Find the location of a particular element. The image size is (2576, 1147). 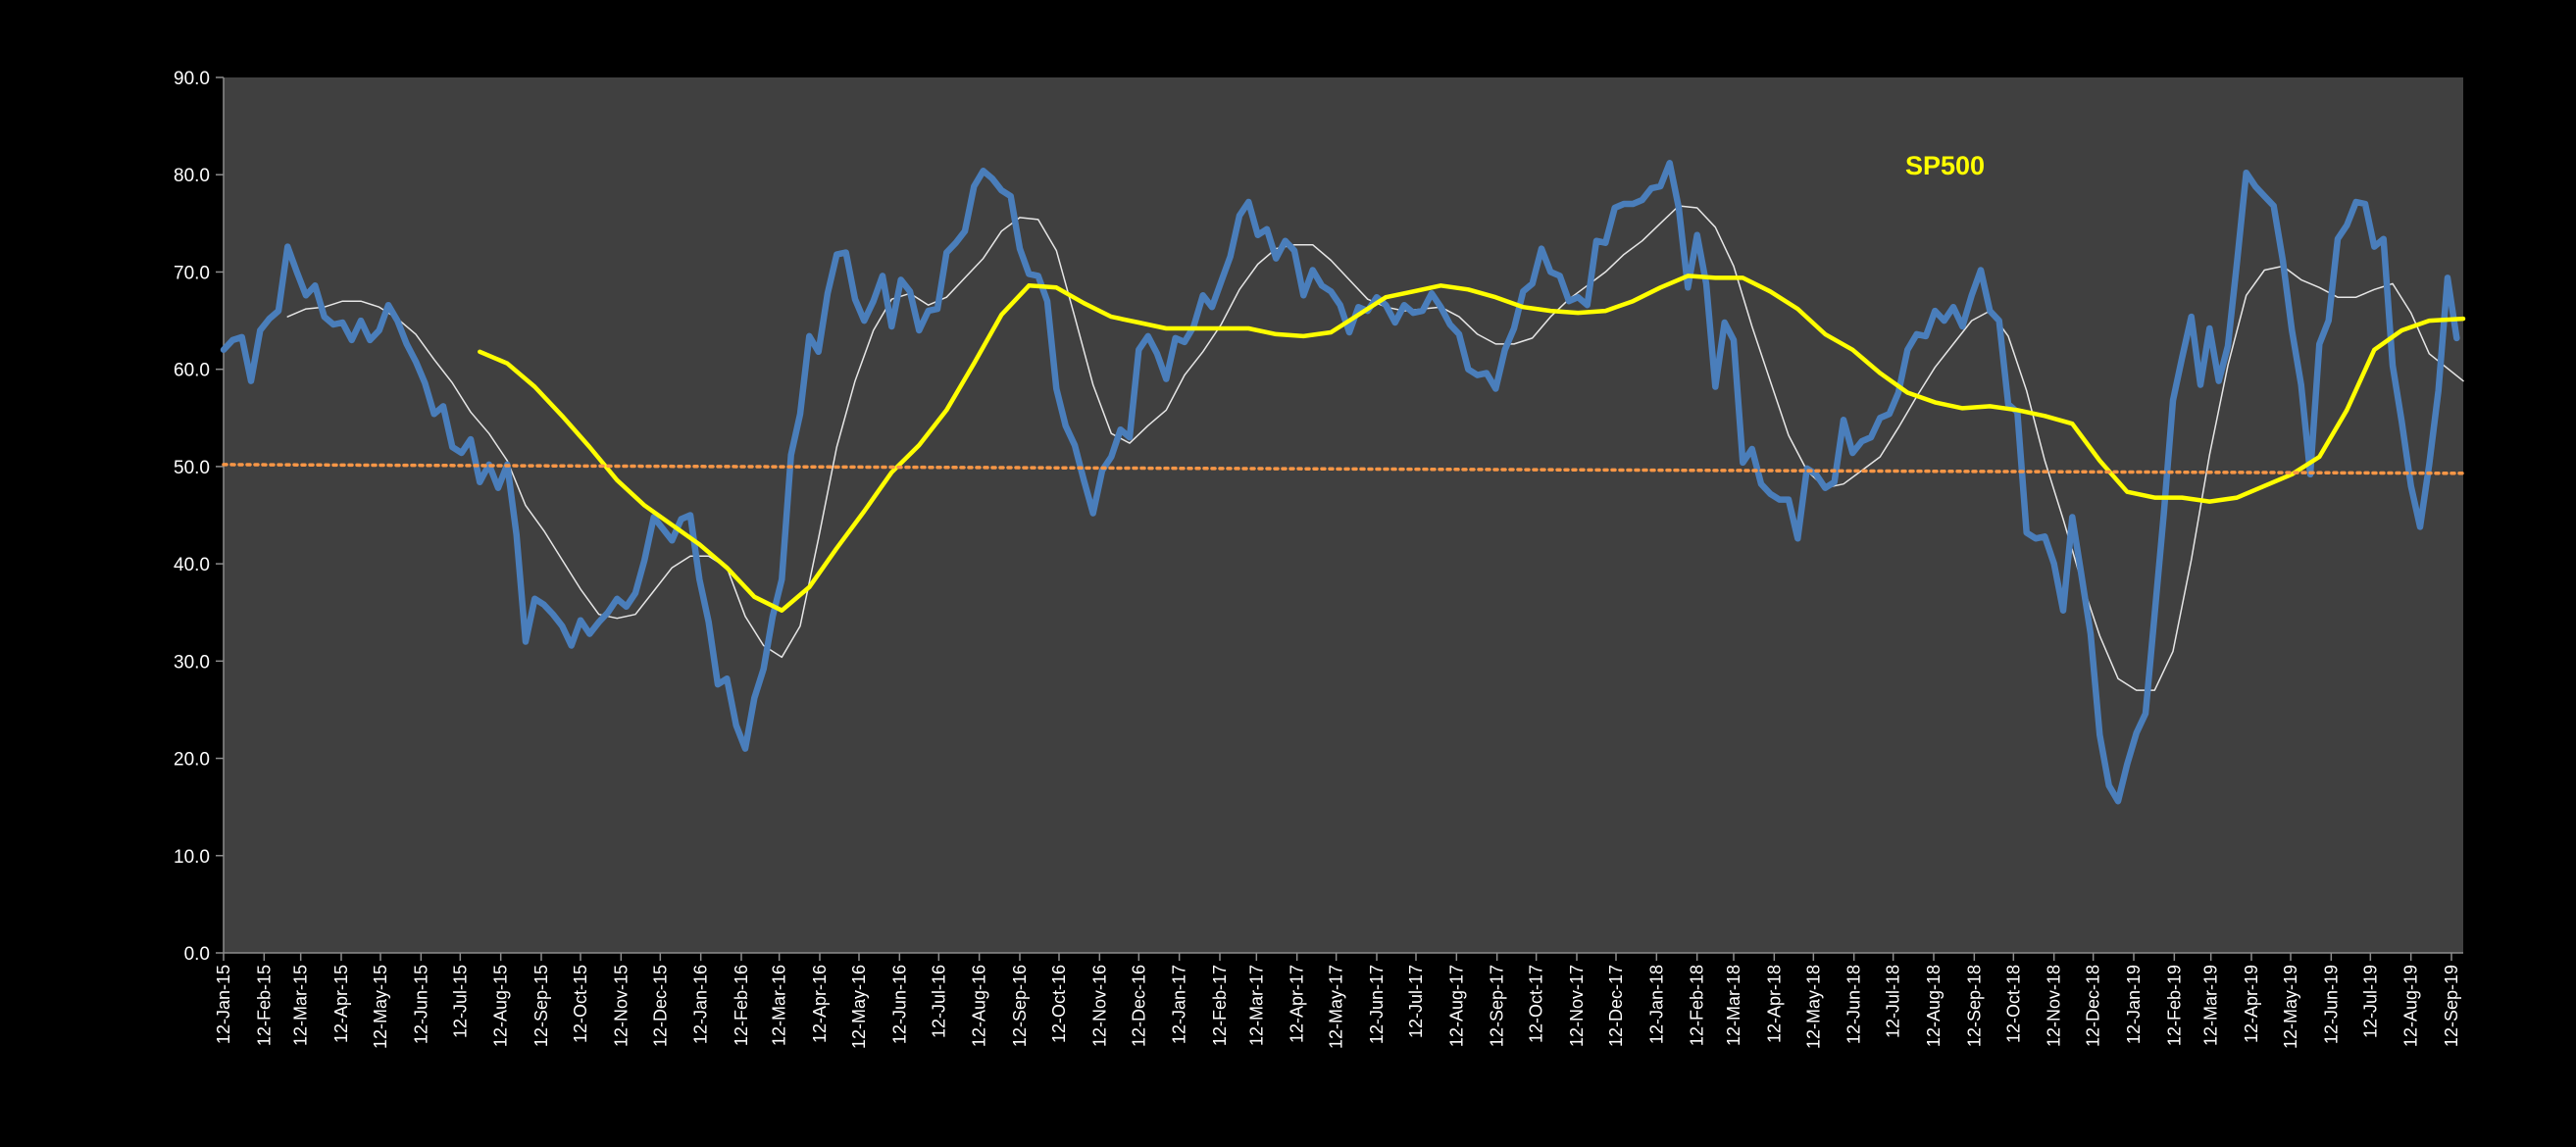

y-tick-label: 10.0 is located at coordinates (192, 857).